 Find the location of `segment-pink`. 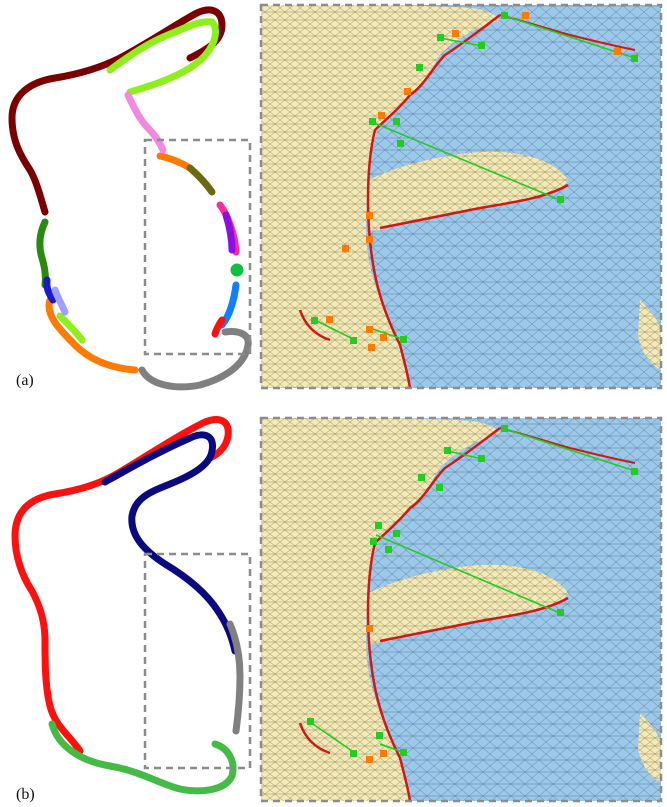

segment-pink is located at coordinates (145, 122).